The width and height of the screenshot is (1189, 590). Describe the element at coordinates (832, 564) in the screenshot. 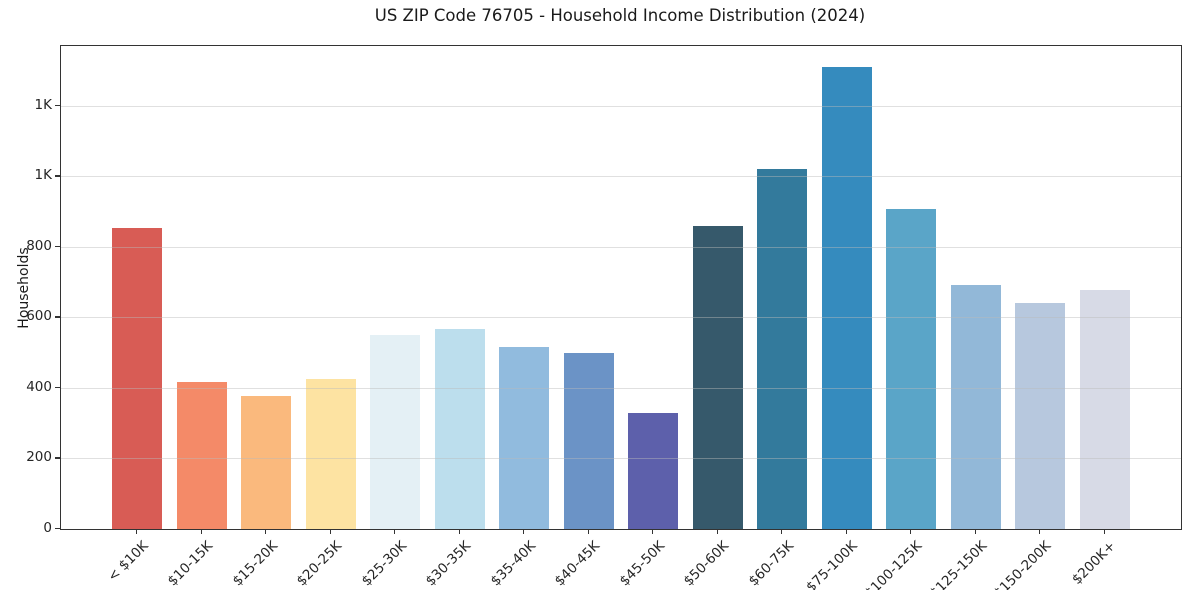

I see `x-tick-label: $75-100K` at that location.